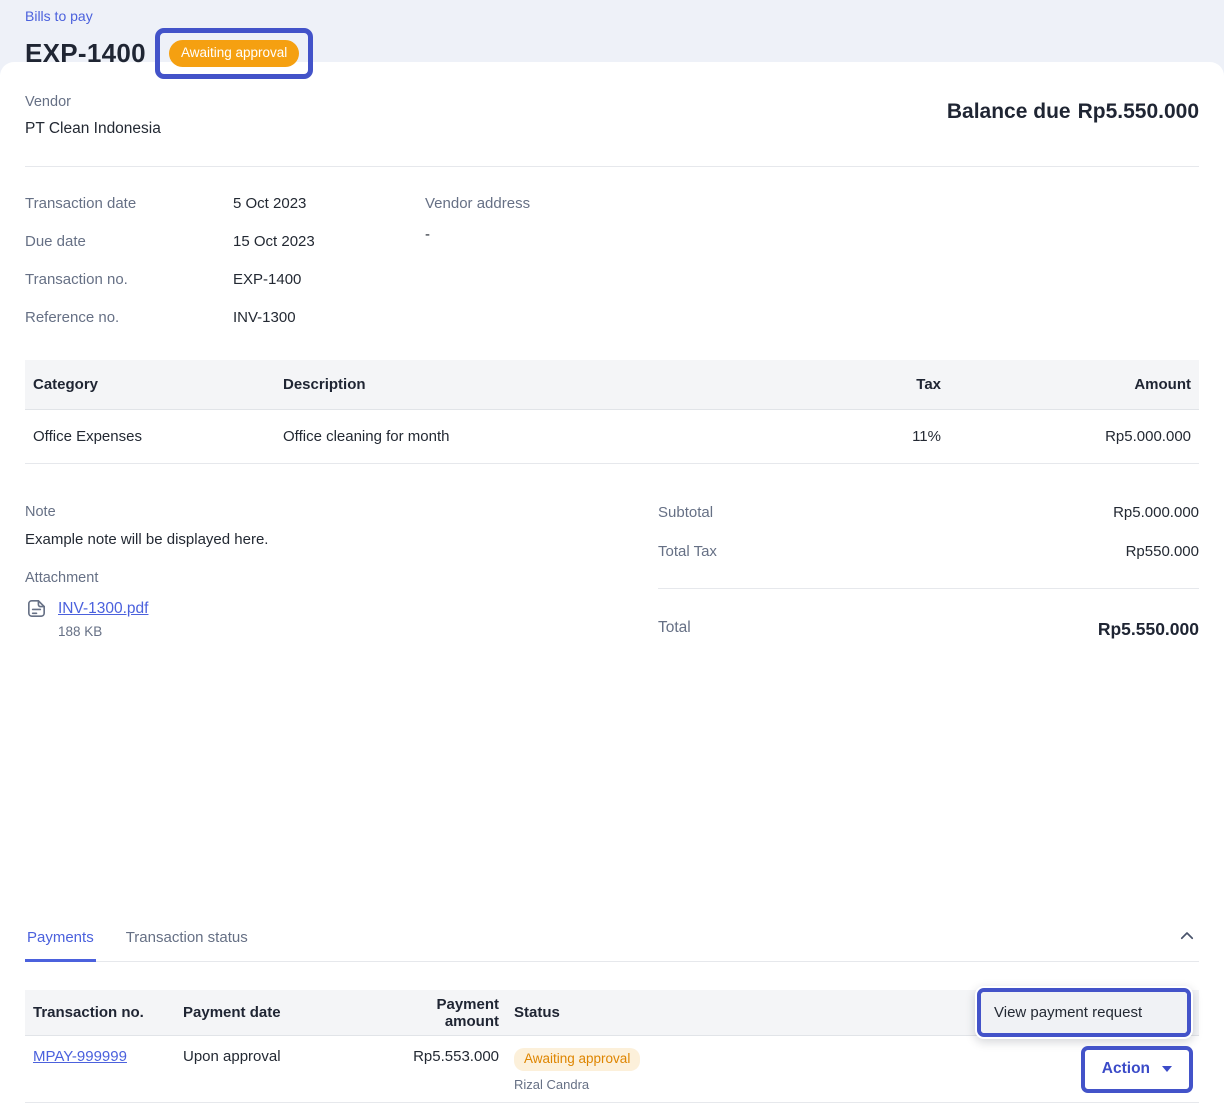  Describe the element at coordinates (36, 608) in the screenshot. I see `file-icon` at that location.